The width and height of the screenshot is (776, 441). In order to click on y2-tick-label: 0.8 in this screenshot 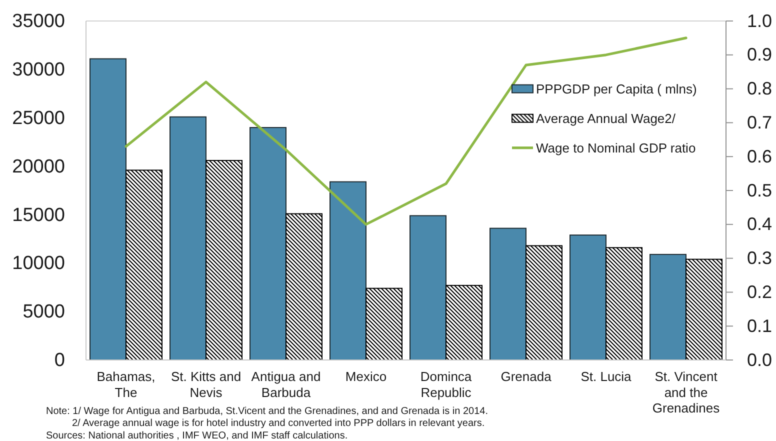, I will do `click(759, 88)`.